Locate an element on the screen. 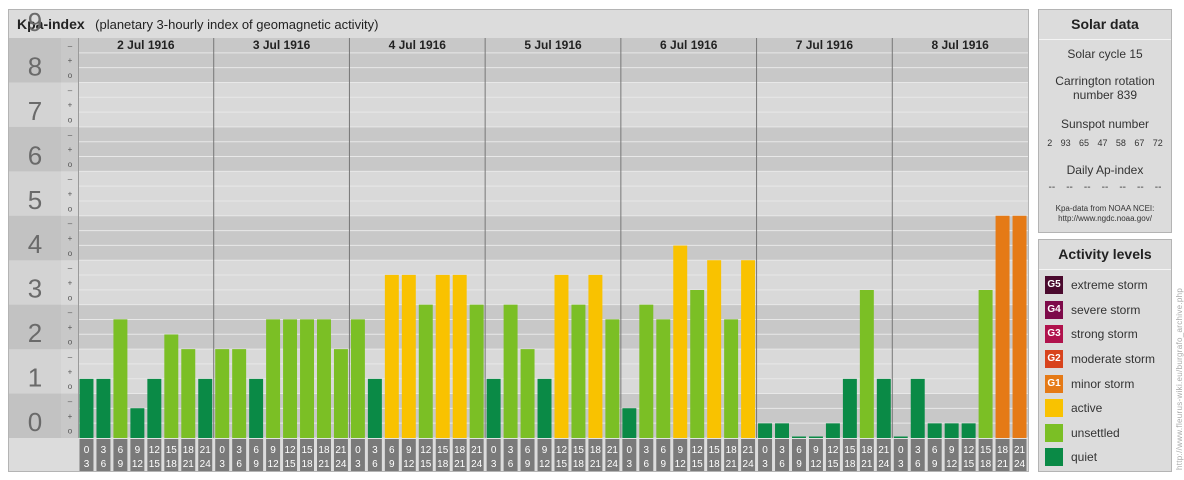 Image resolution: width=1184 pixels, height=480 pixels. y-tick-label: 0 is located at coordinates (35, 422).